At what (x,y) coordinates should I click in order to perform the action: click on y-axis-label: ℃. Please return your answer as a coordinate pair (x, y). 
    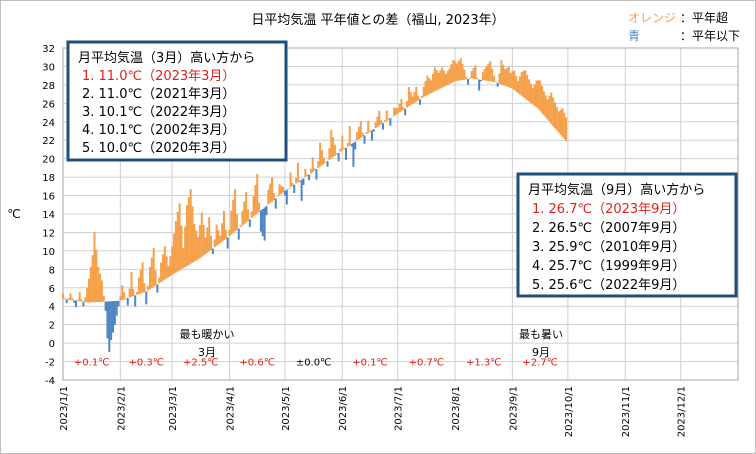
    Looking at the image, I should click on (13, 214).